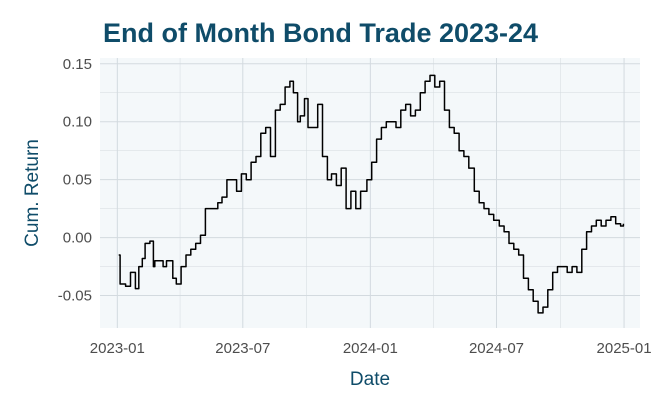 Image resolution: width=661 pixels, height=408 pixels. What do you see at coordinates (496, 348) in the screenshot?
I see `x-tick-label: 2024-07` at bounding box center [496, 348].